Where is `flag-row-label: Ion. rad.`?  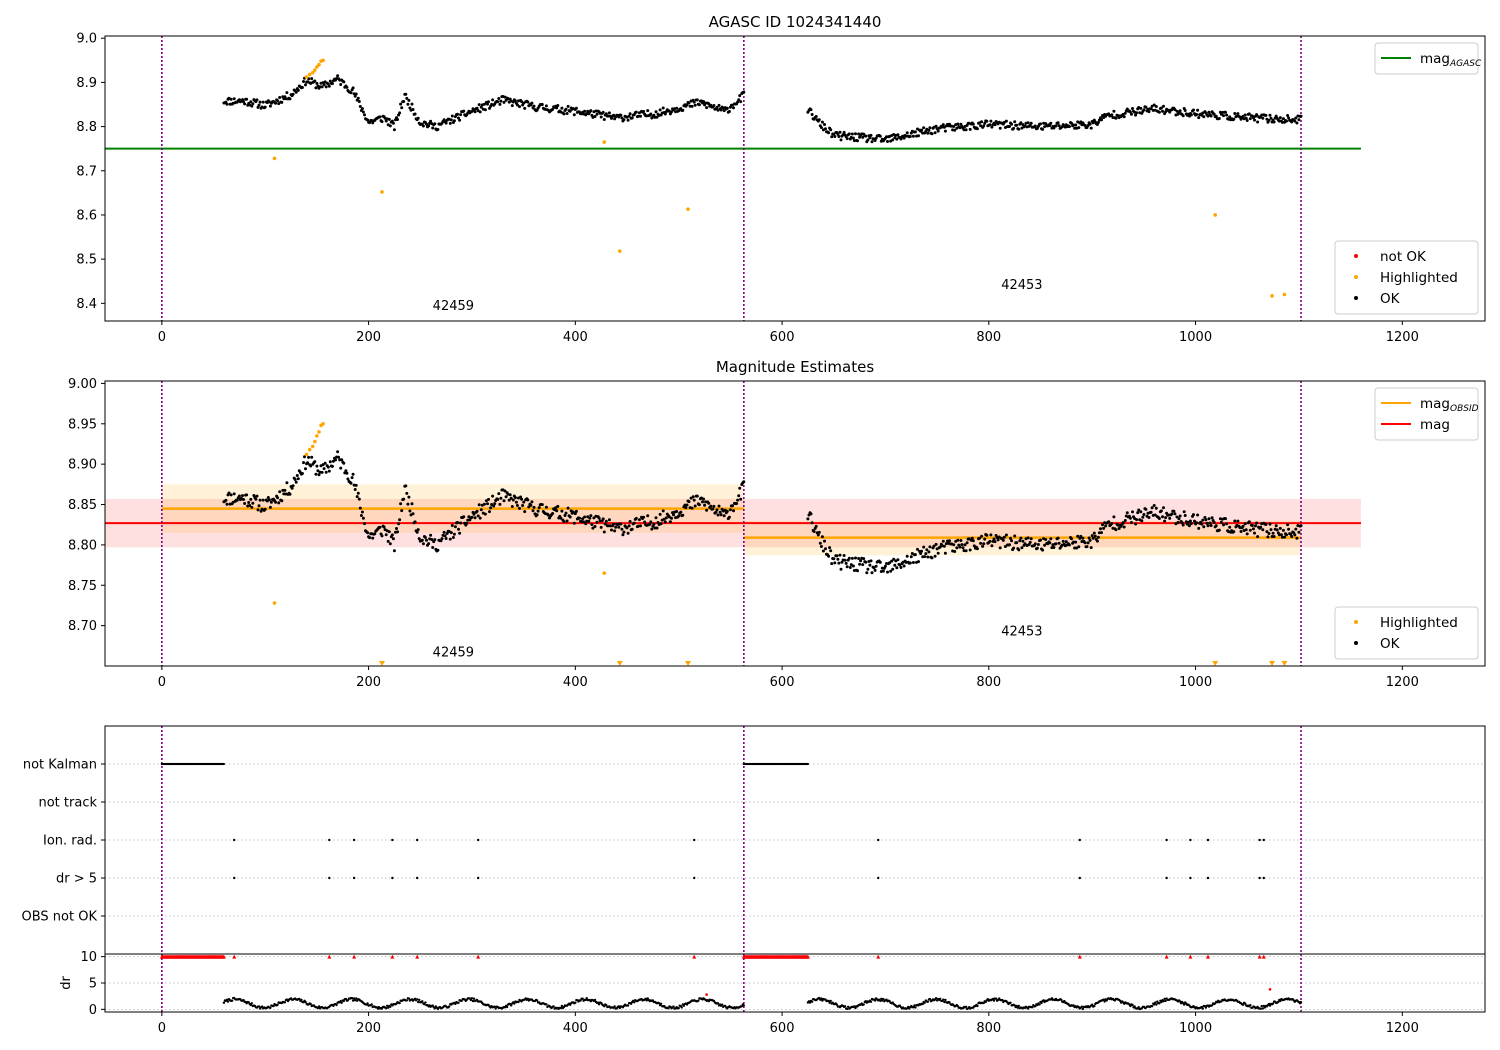
flag-row-label: Ion. rad. is located at coordinates (70, 841).